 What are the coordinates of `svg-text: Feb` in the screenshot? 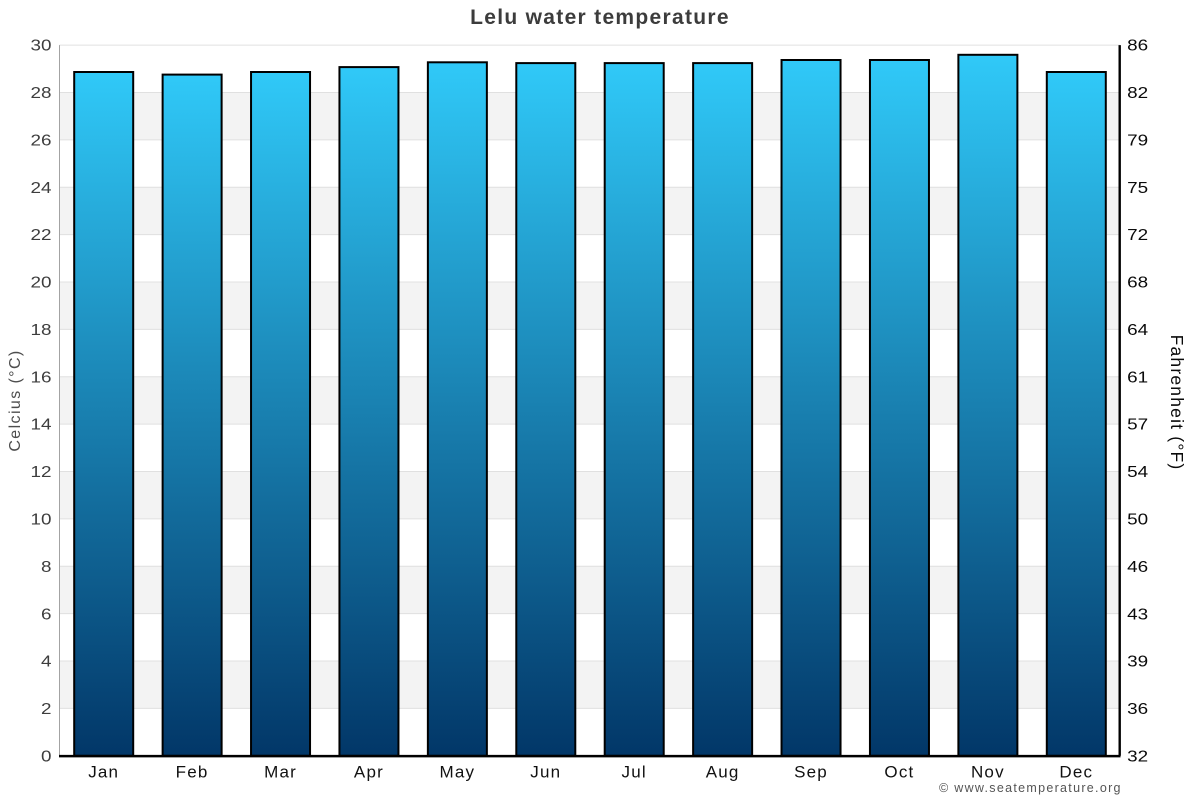 It's located at (192, 772).